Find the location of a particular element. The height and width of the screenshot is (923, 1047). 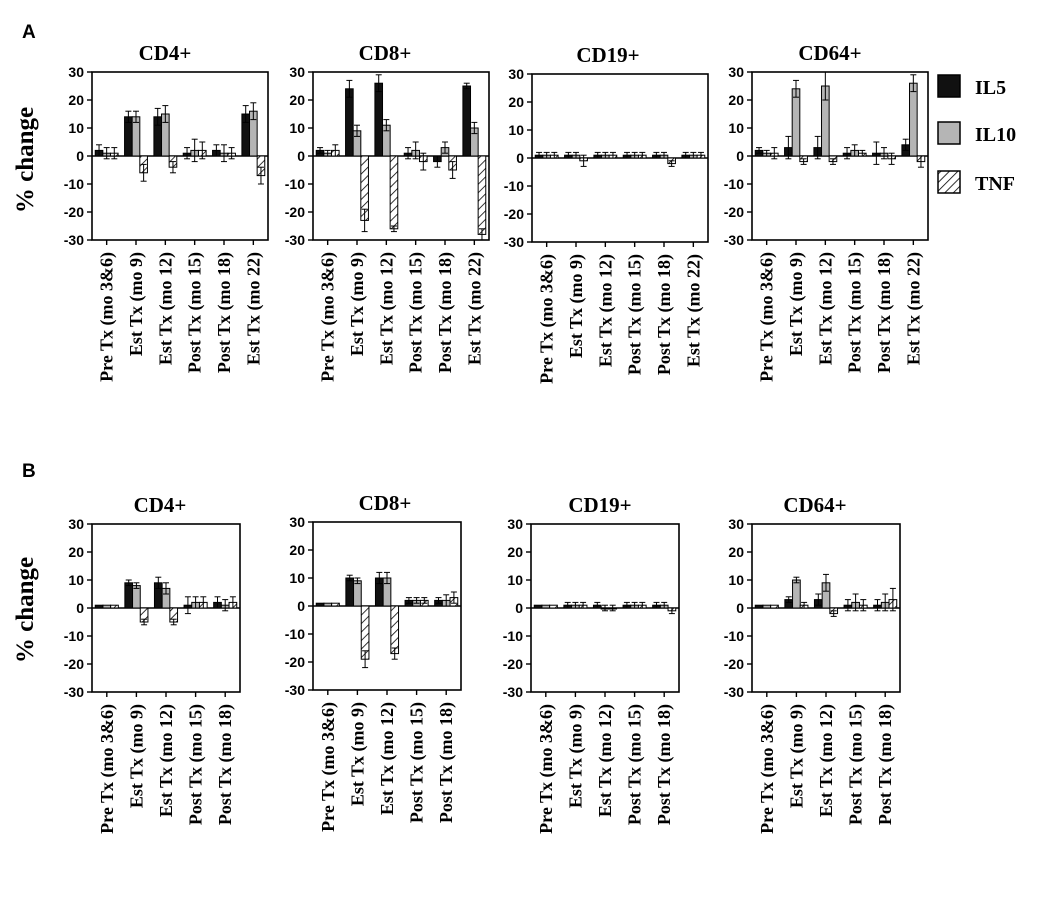

y-axis-label-a: % change is located at coordinates (25, 160).